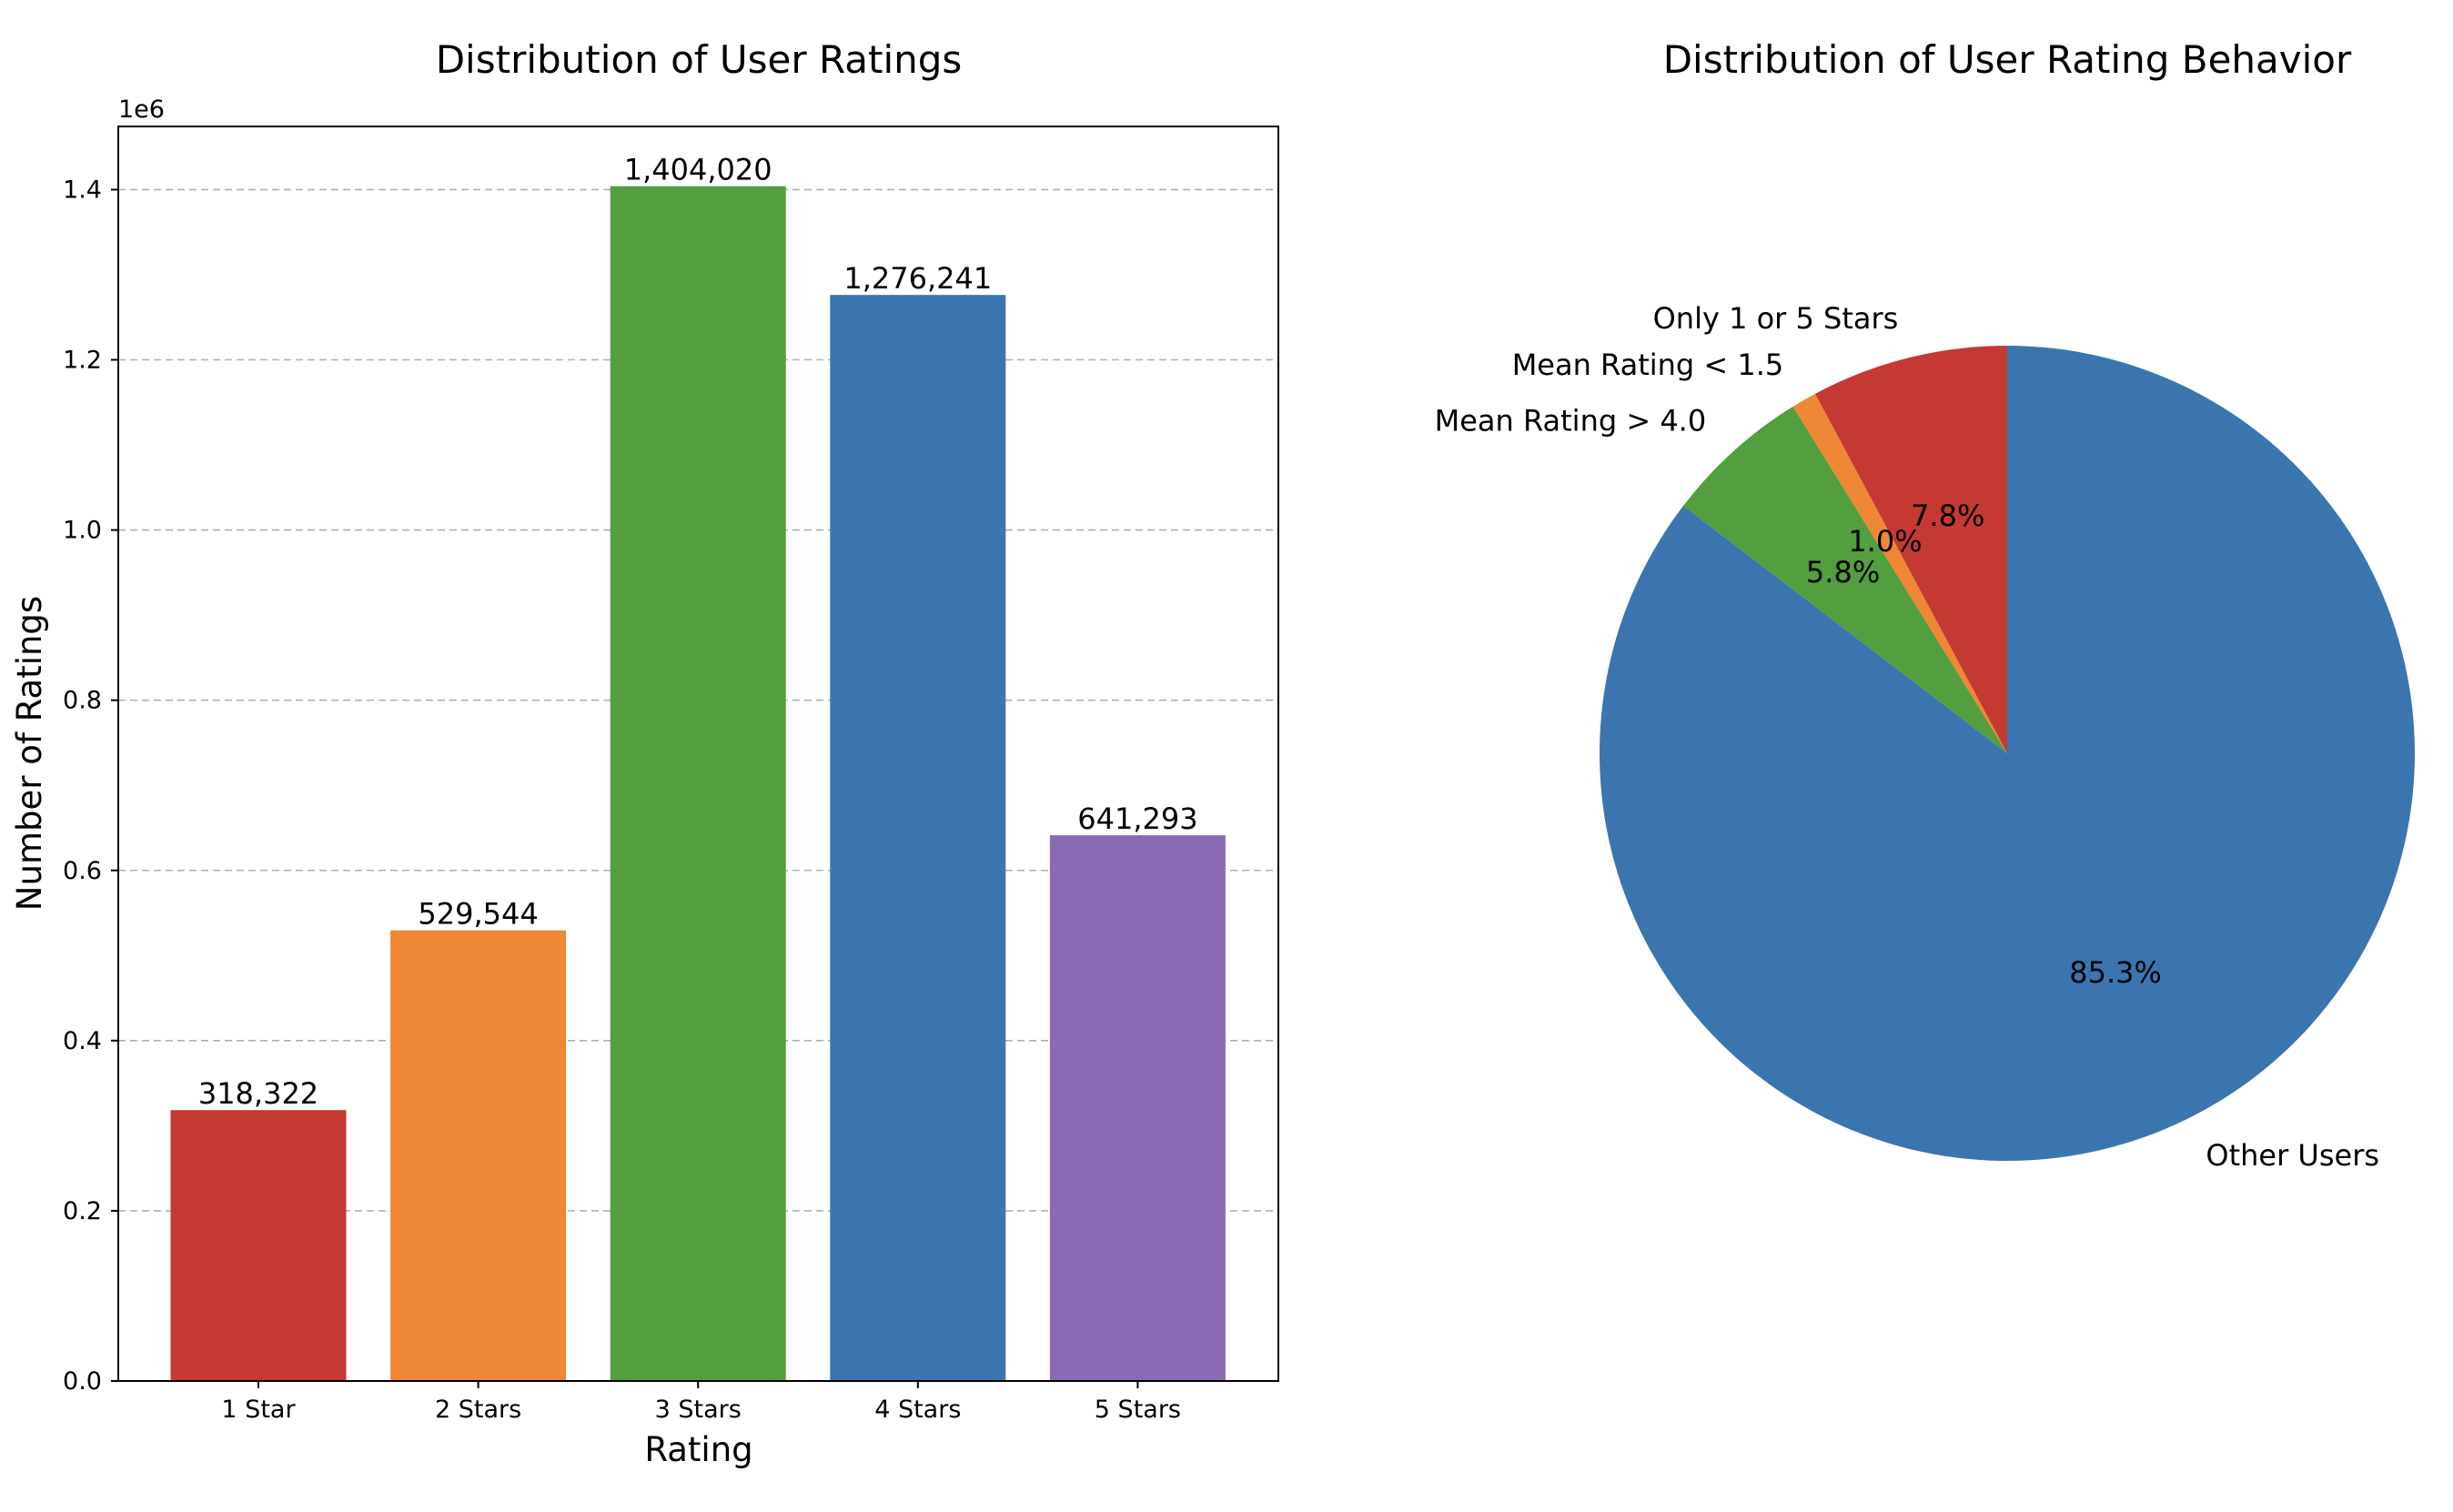 Image resolution: width=2453 pixels, height=1512 pixels. I want to click on y-axis-label: Number of Ratings, so click(29, 754).